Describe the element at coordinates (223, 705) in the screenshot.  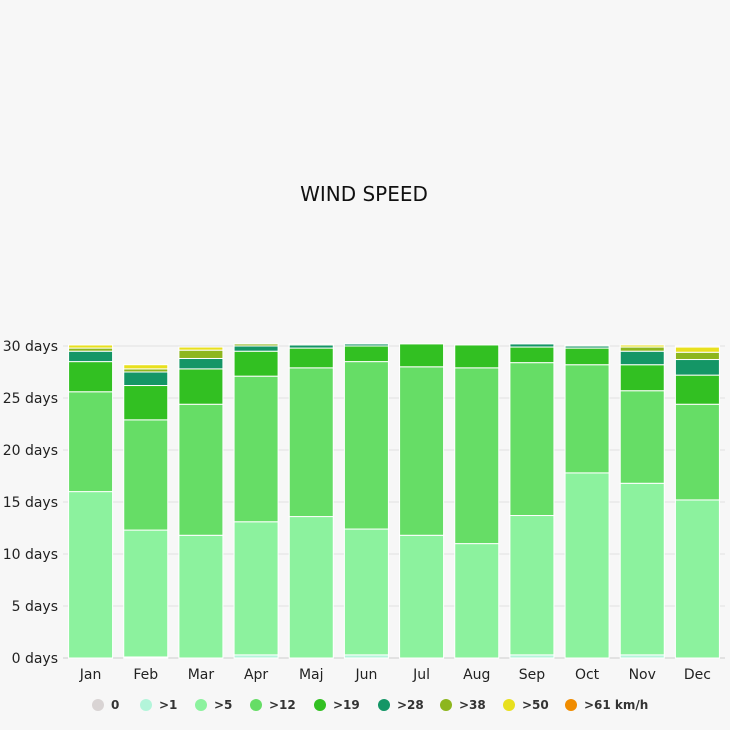
I see `legend-label: >5` at that location.